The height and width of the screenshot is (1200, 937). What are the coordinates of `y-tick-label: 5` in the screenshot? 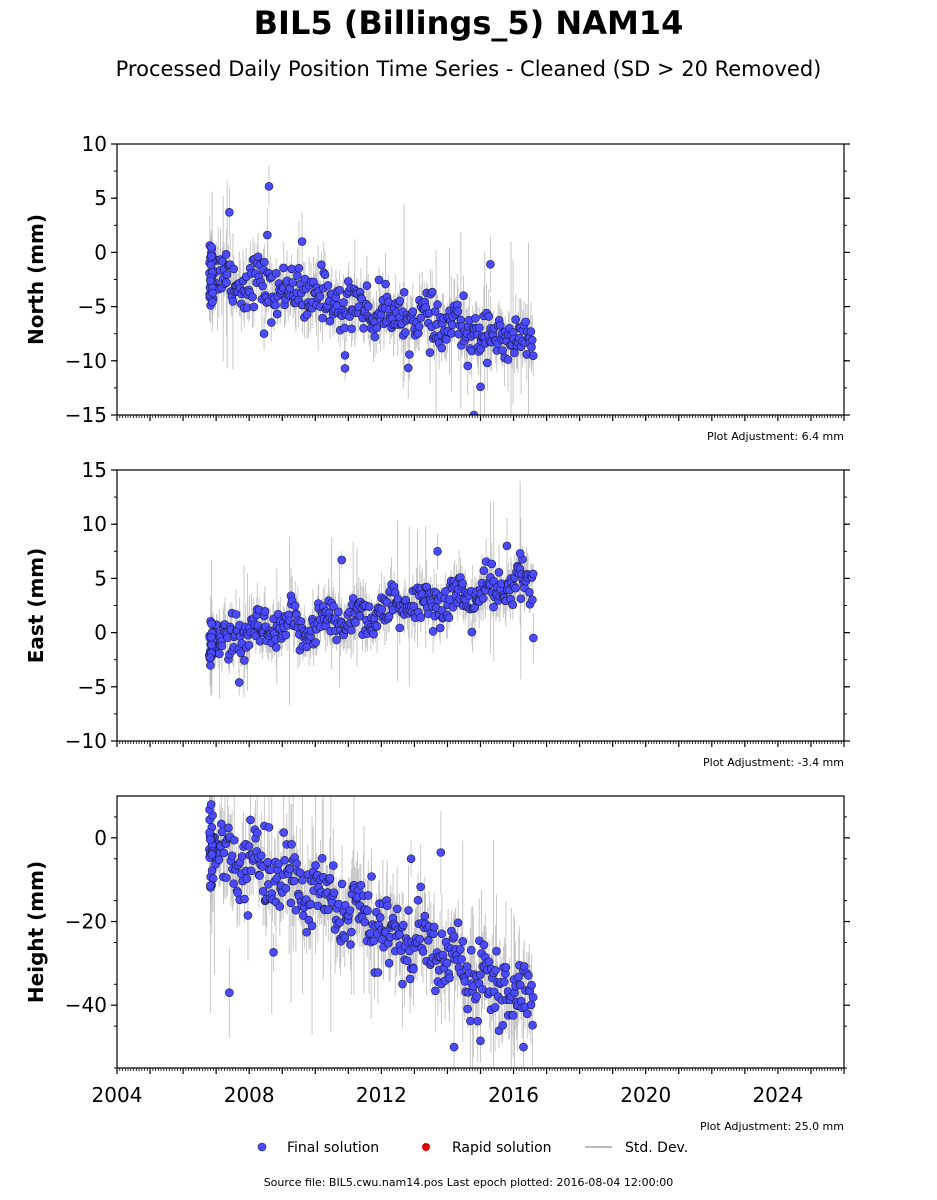 It's located at (100, 198).